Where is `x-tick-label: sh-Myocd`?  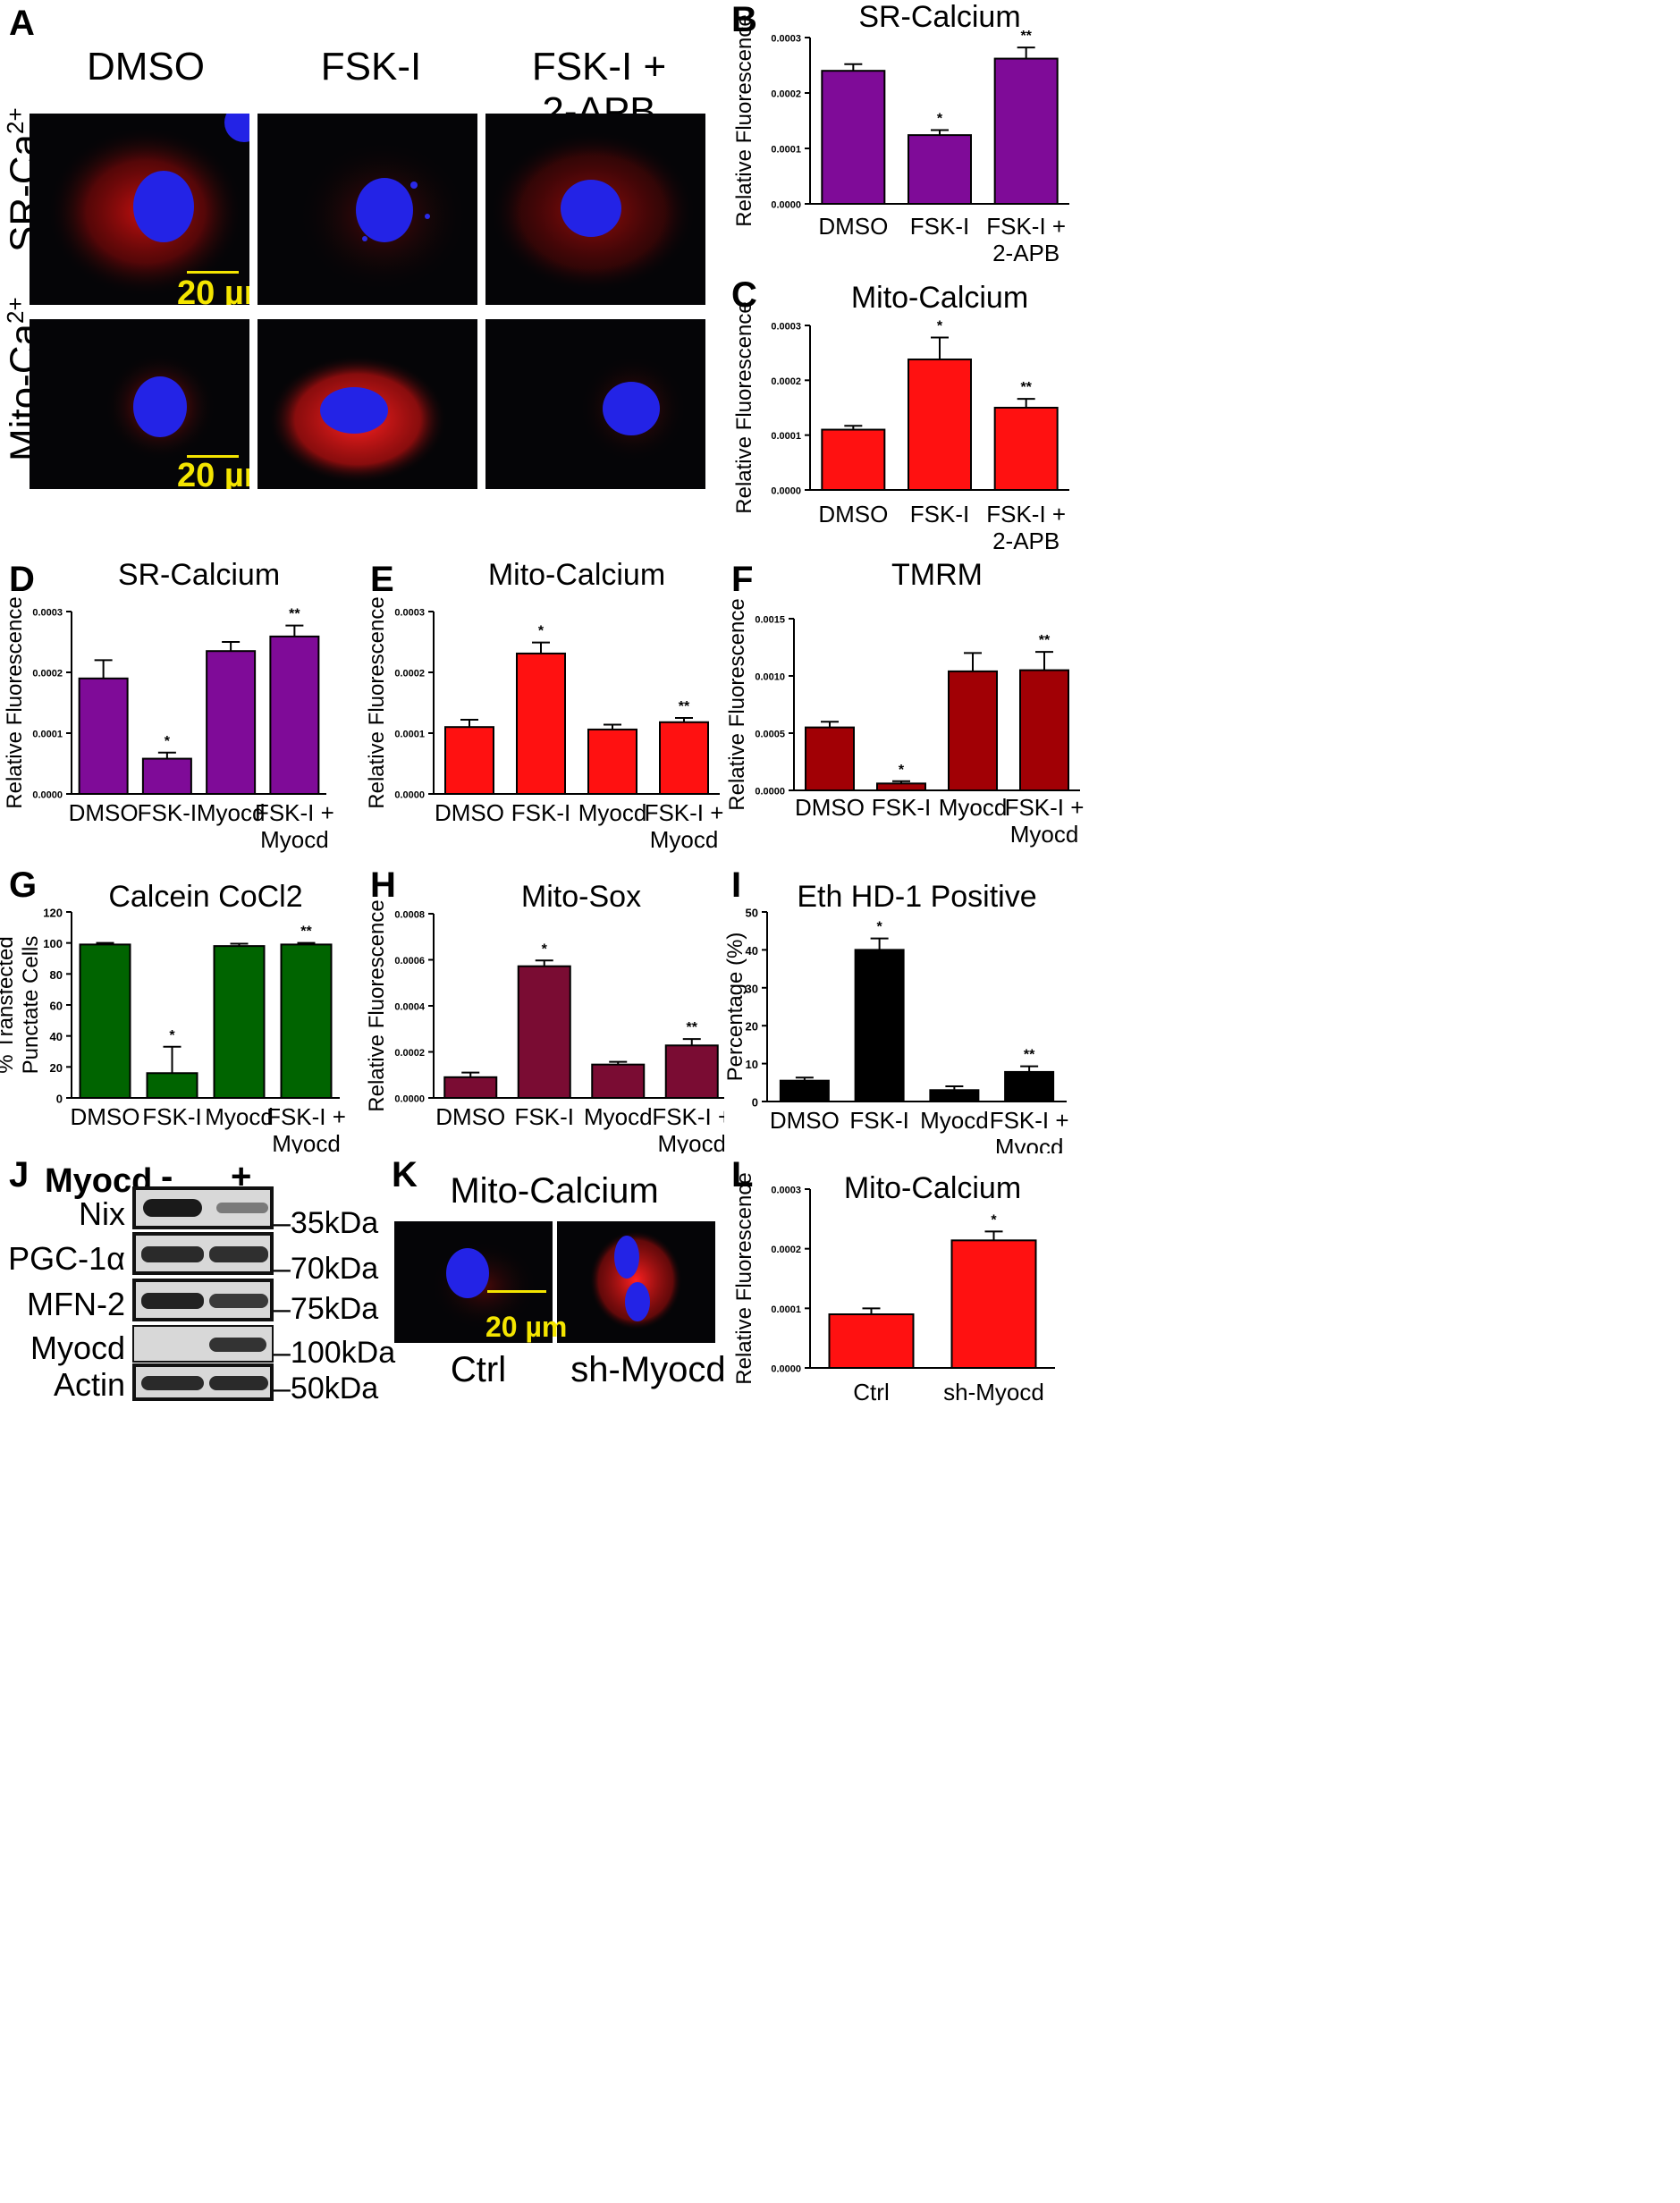 x-tick-label: sh-Myocd is located at coordinates (994, 1392).